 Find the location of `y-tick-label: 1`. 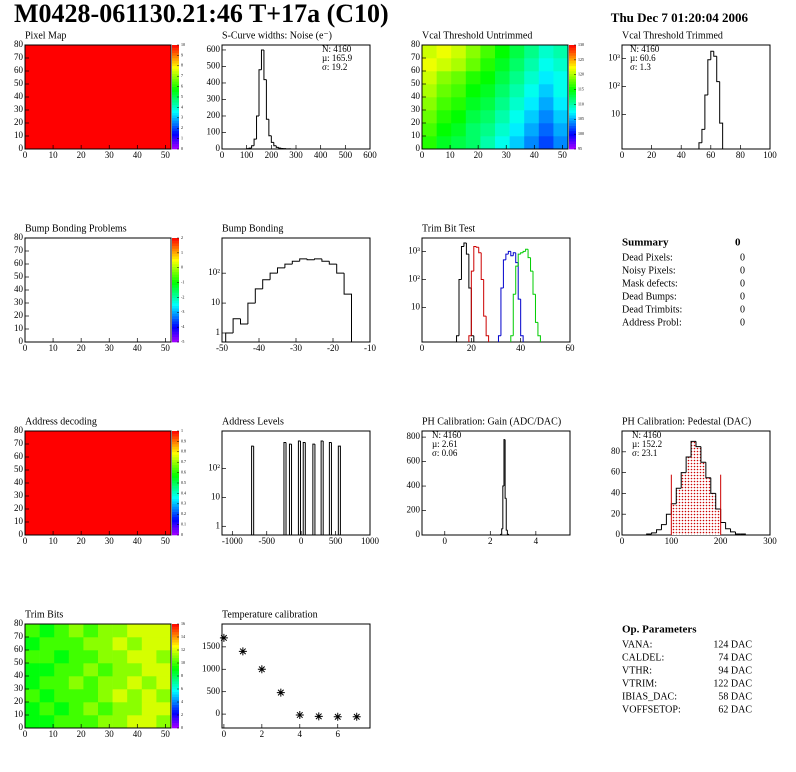

y-tick-label: 1 is located at coordinates (218, 332).